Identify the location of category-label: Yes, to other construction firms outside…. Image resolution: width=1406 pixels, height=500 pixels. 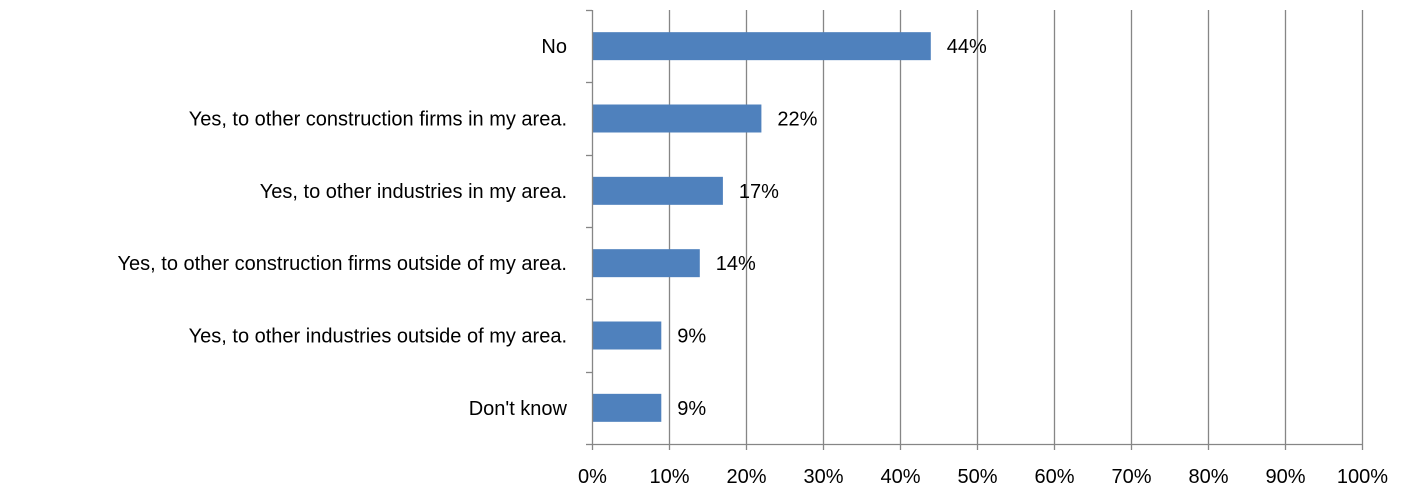
(342, 264).